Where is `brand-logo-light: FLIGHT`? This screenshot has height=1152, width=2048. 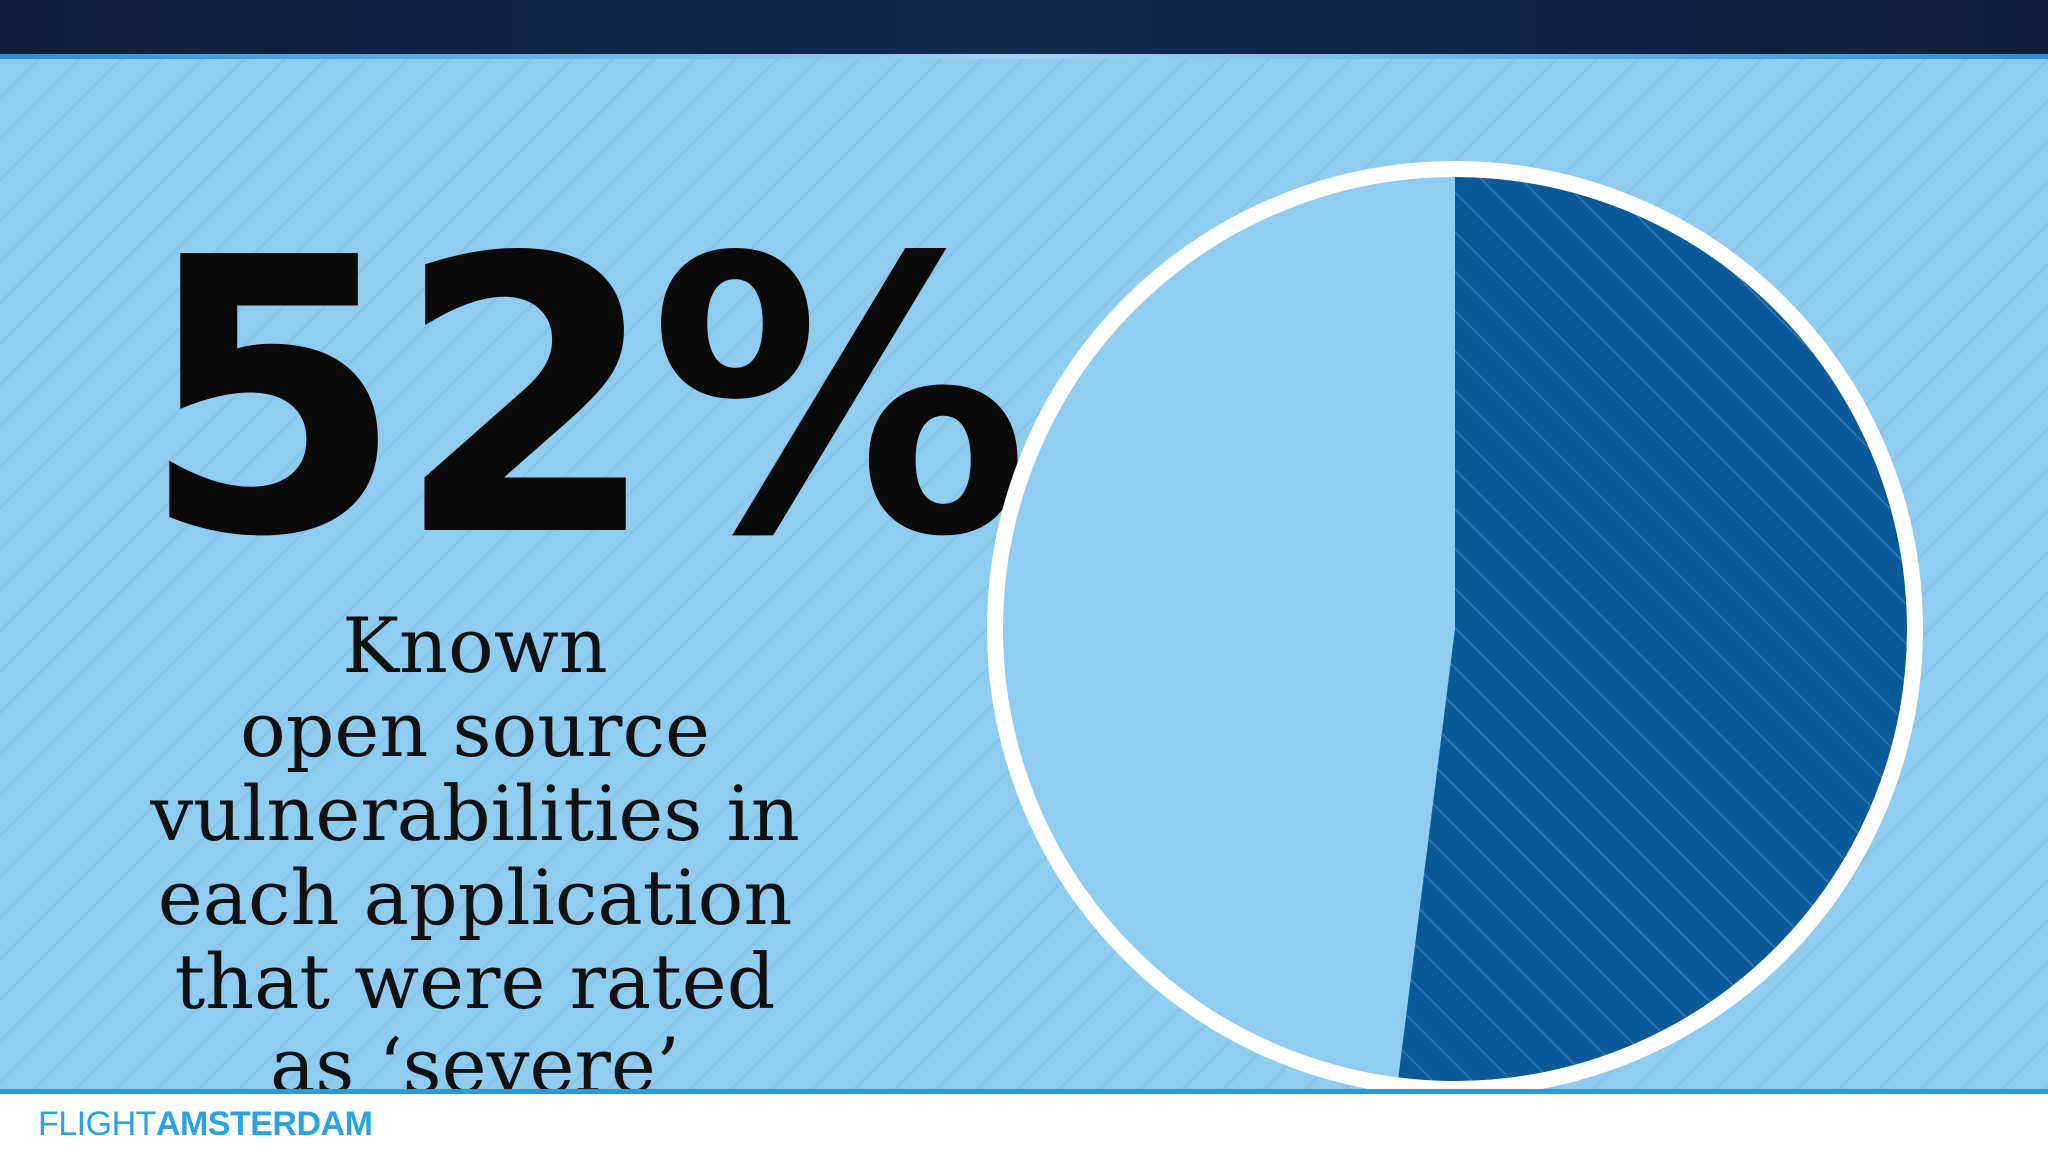 brand-logo-light: FLIGHT is located at coordinates (97, 1124).